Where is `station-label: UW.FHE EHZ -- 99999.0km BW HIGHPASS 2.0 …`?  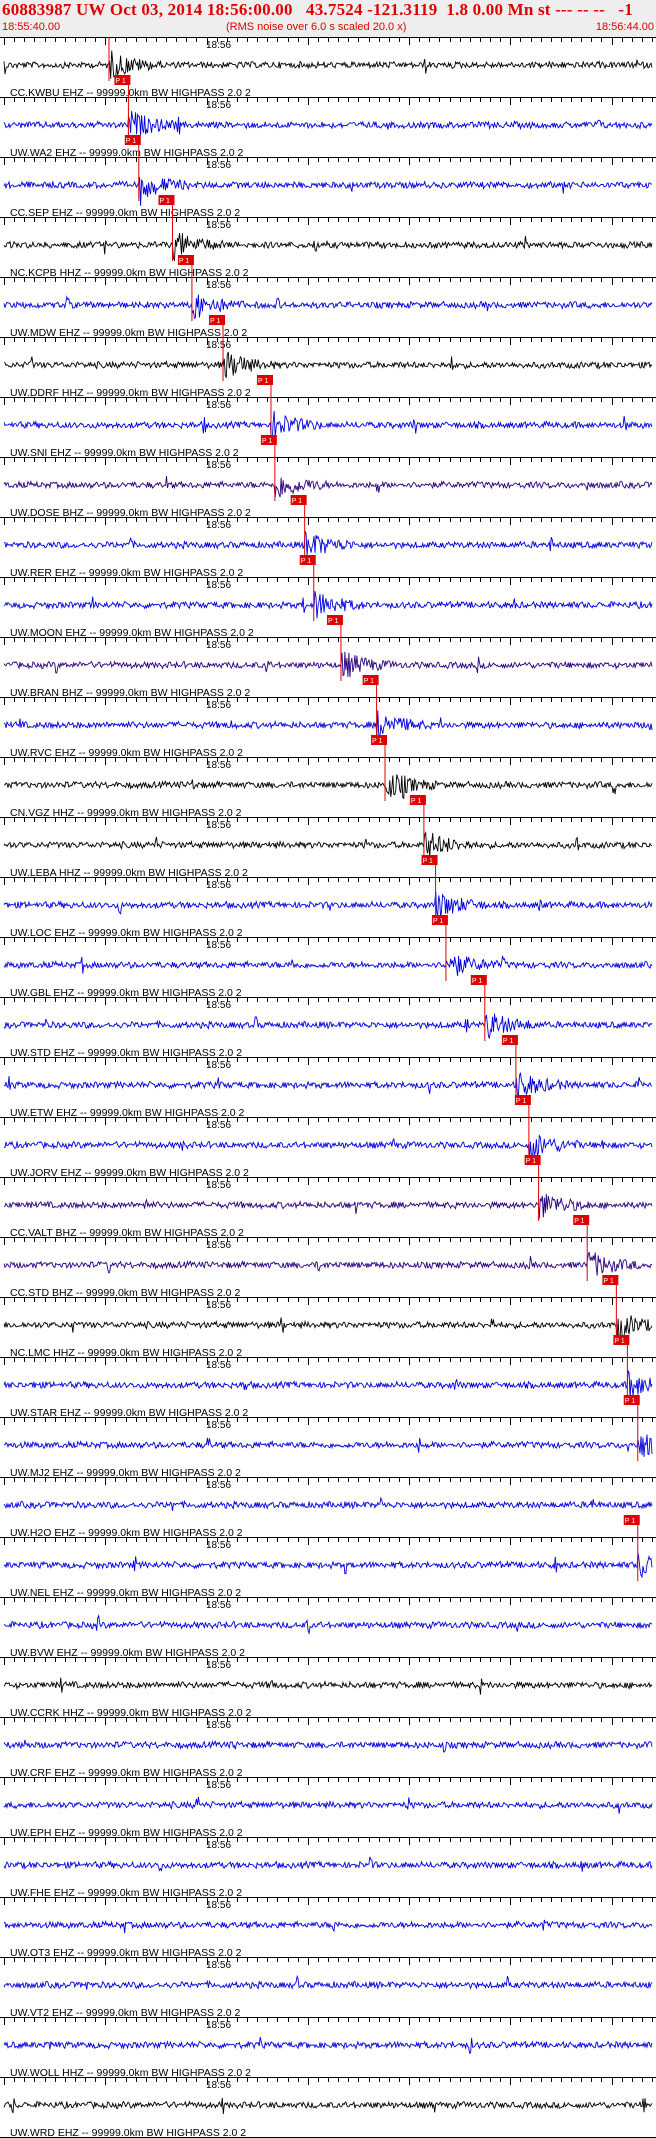 station-label: UW.FHE EHZ -- 99999.0km BW HIGHPASS 2.0 … is located at coordinates (126, 1893).